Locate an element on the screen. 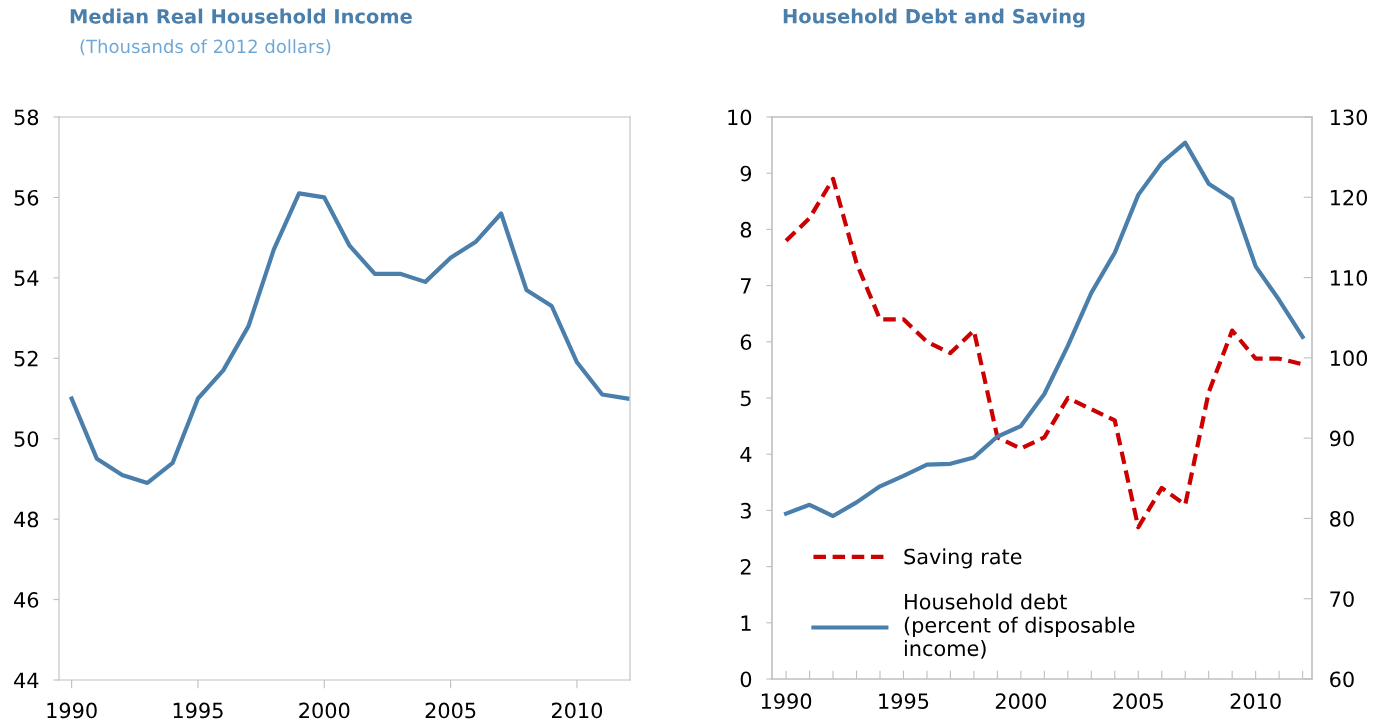 The width and height of the screenshot is (1385, 724). y-tick-label: 5 is located at coordinates (745, 398).